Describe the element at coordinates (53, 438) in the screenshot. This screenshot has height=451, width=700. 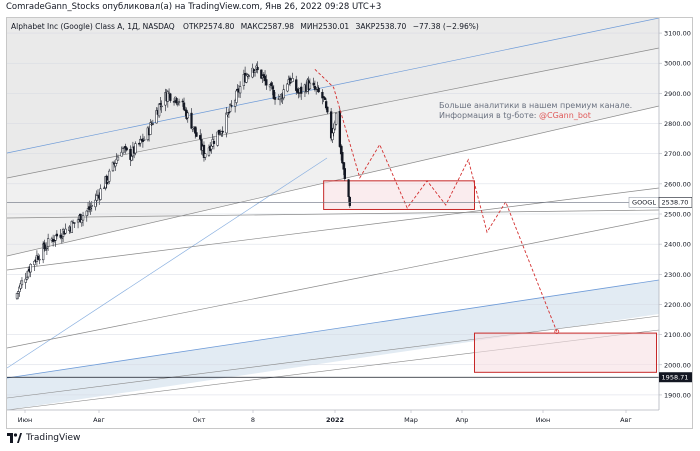
I see `footer-brand: TradingView` at that location.